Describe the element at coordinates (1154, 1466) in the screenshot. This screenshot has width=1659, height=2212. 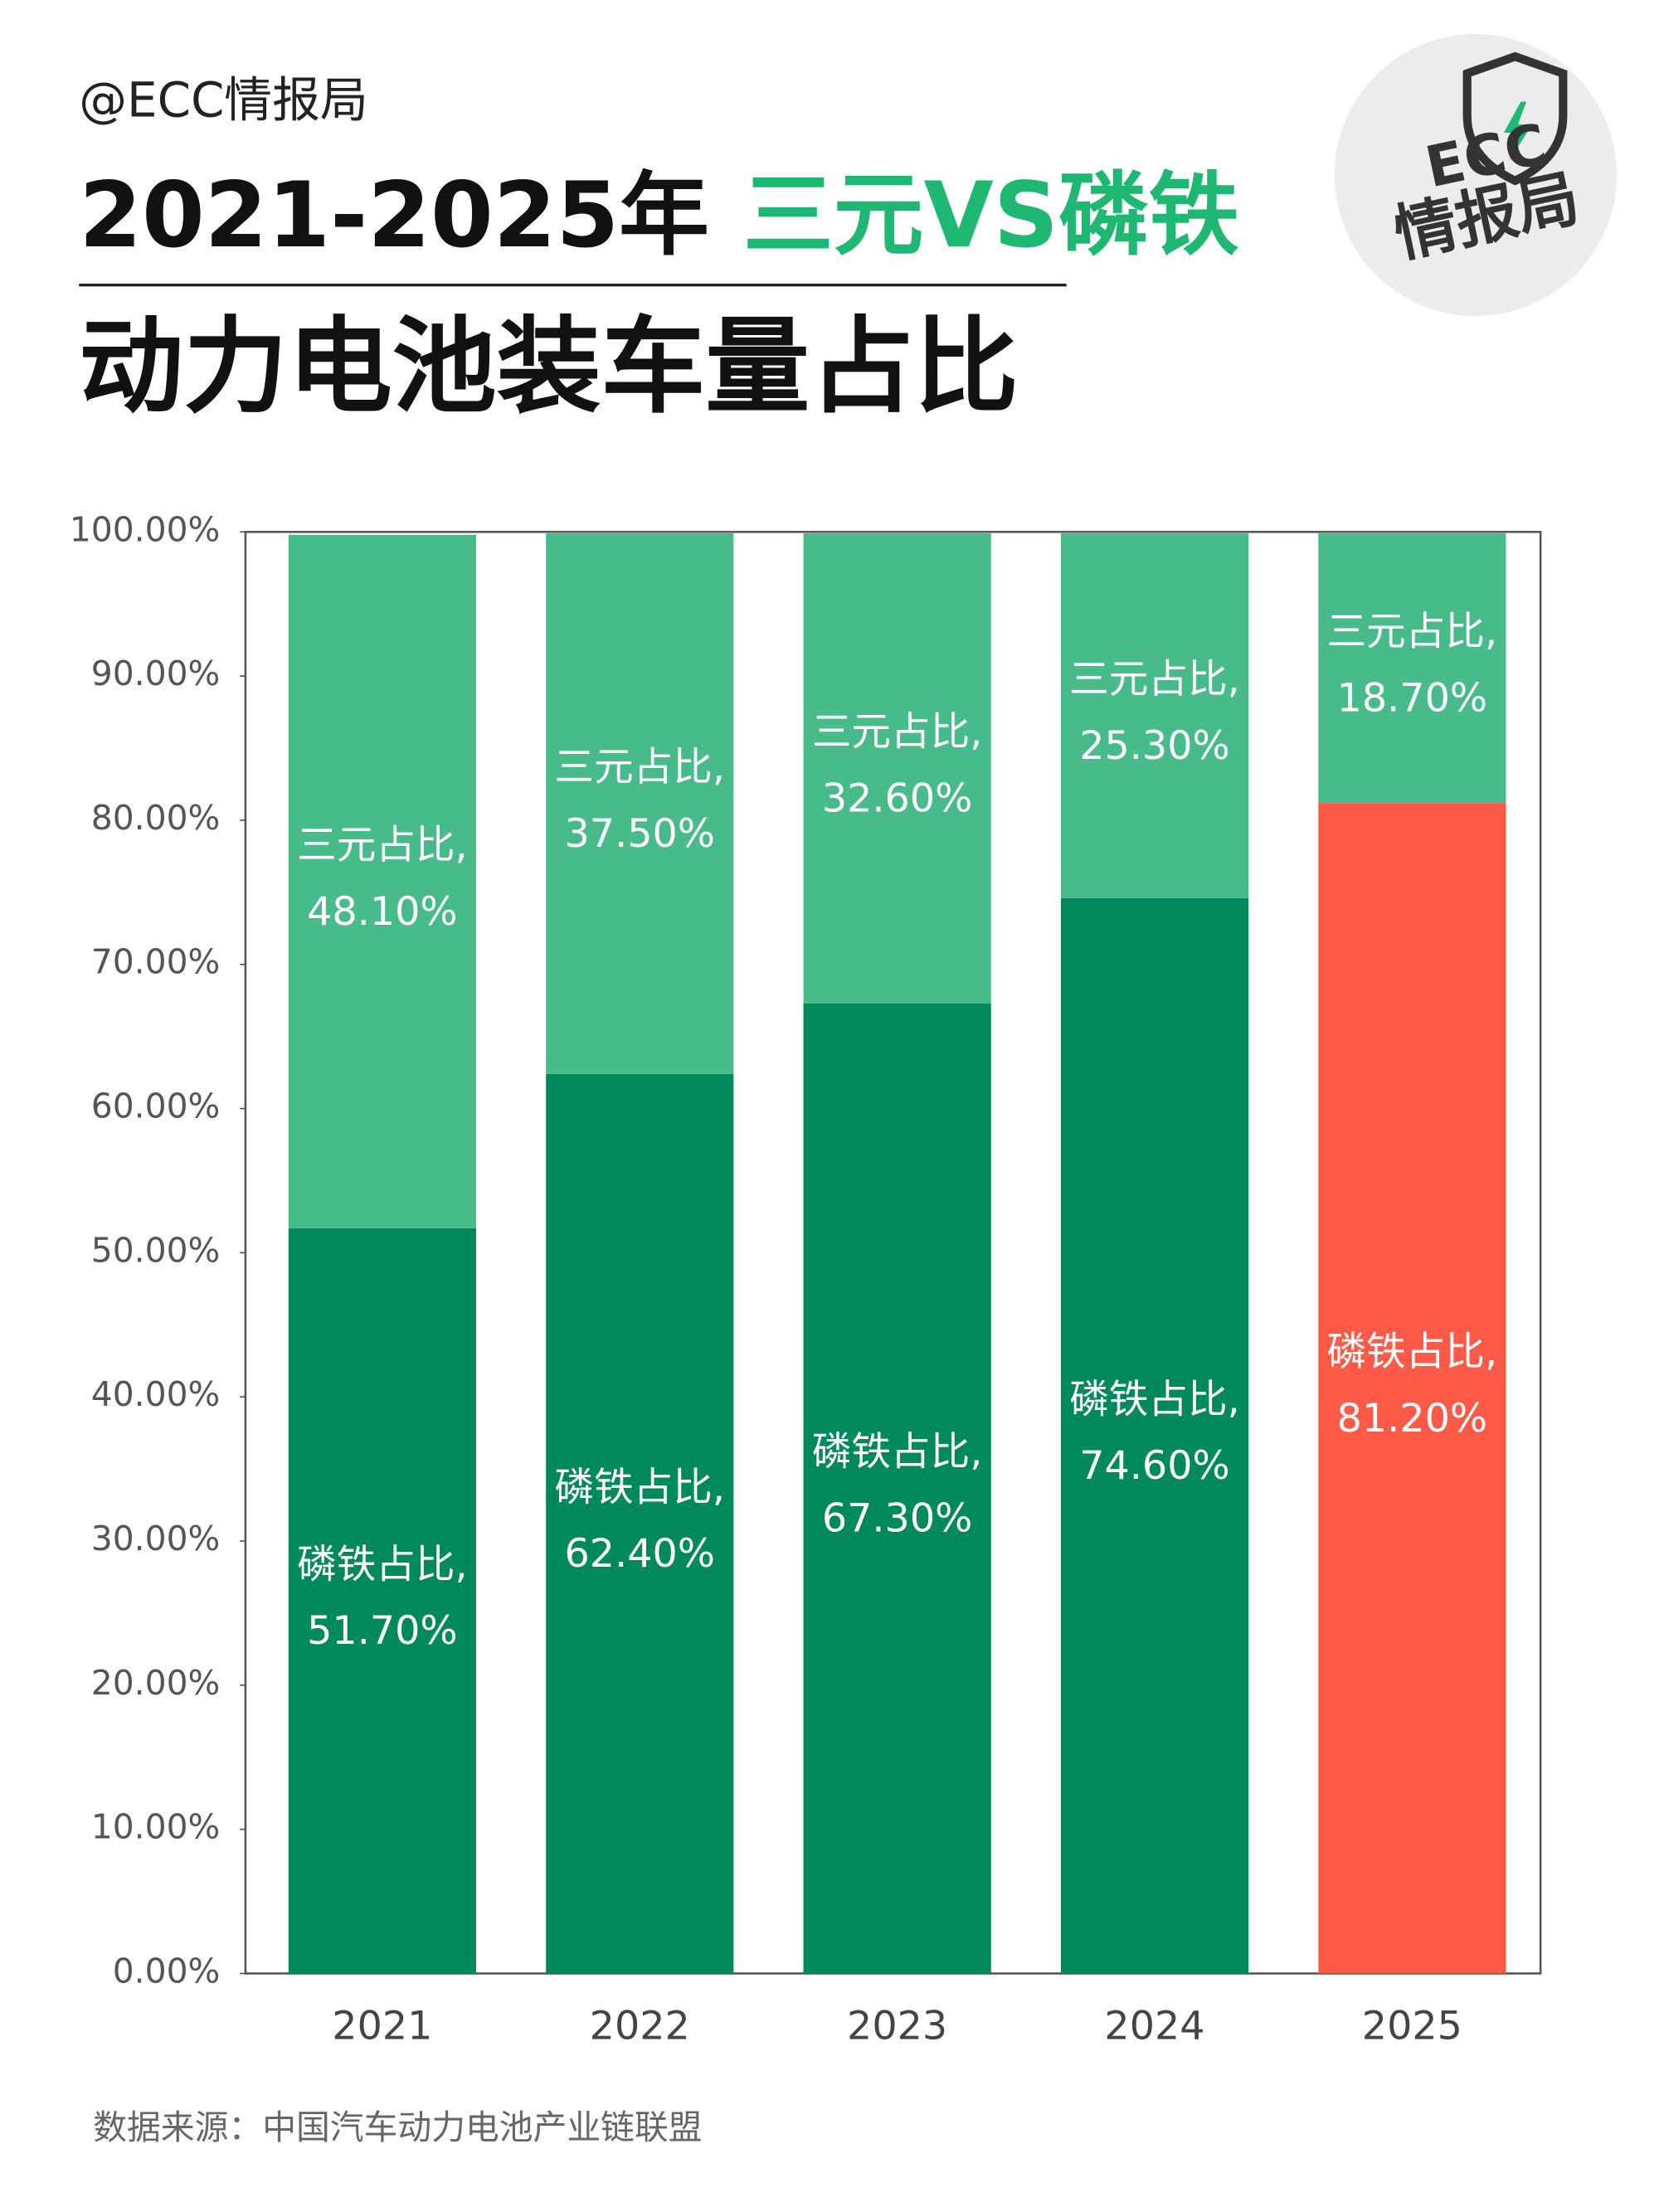
I see `data-label: 74.60%` at that location.